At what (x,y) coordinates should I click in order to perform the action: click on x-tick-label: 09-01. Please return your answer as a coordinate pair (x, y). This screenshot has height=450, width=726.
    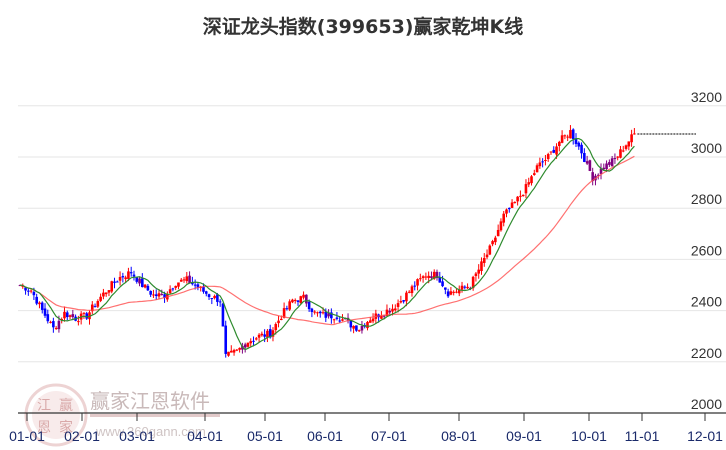
    Looking at the image, I should click on (524, 436).